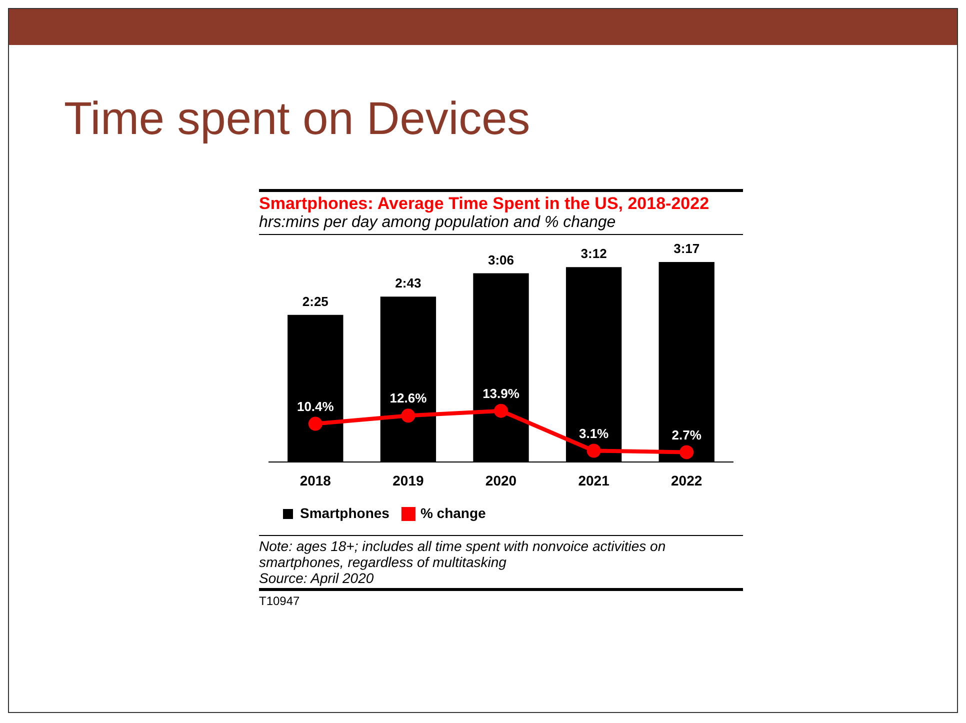 This screenshot has height=723, width=966. Describe the element at coordinates (686, 480) in the screenshot. I see `x-tick-label: 2022` at that location.